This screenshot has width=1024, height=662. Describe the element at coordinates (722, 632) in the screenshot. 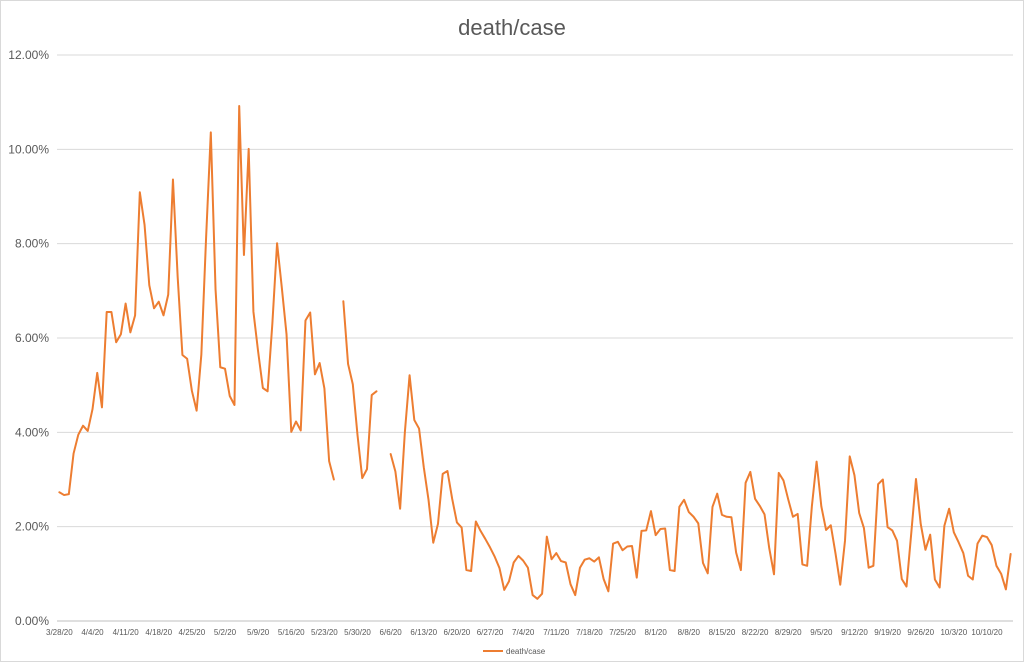

I see `x-tick-label: 8/15/20` at that location.